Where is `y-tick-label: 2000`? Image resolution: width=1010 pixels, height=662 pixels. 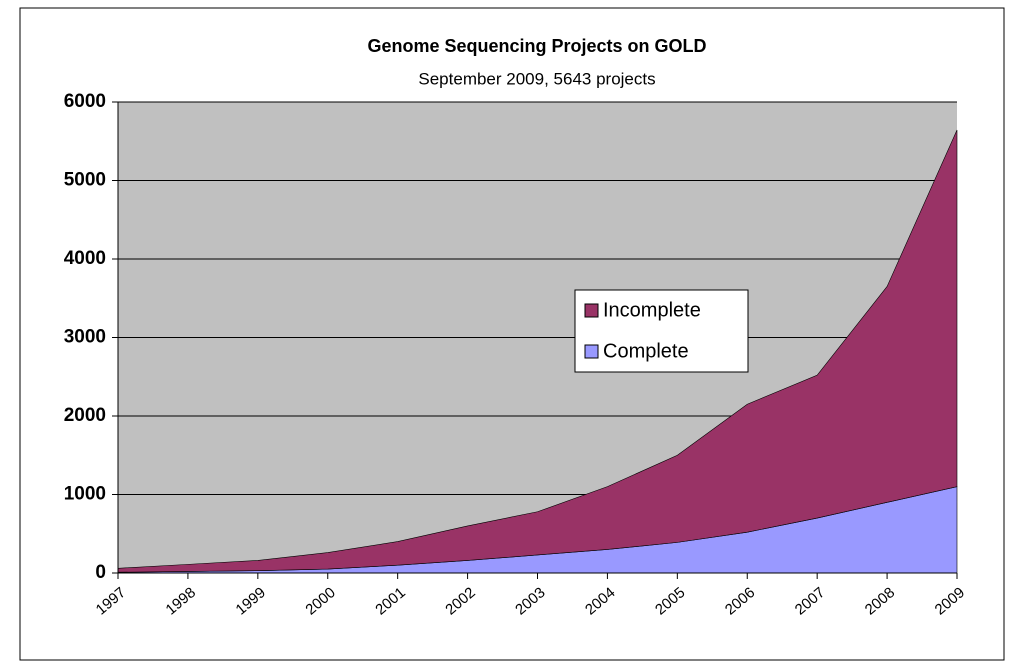
y-tick-label: 2000 is located at coordinates (85, 415).